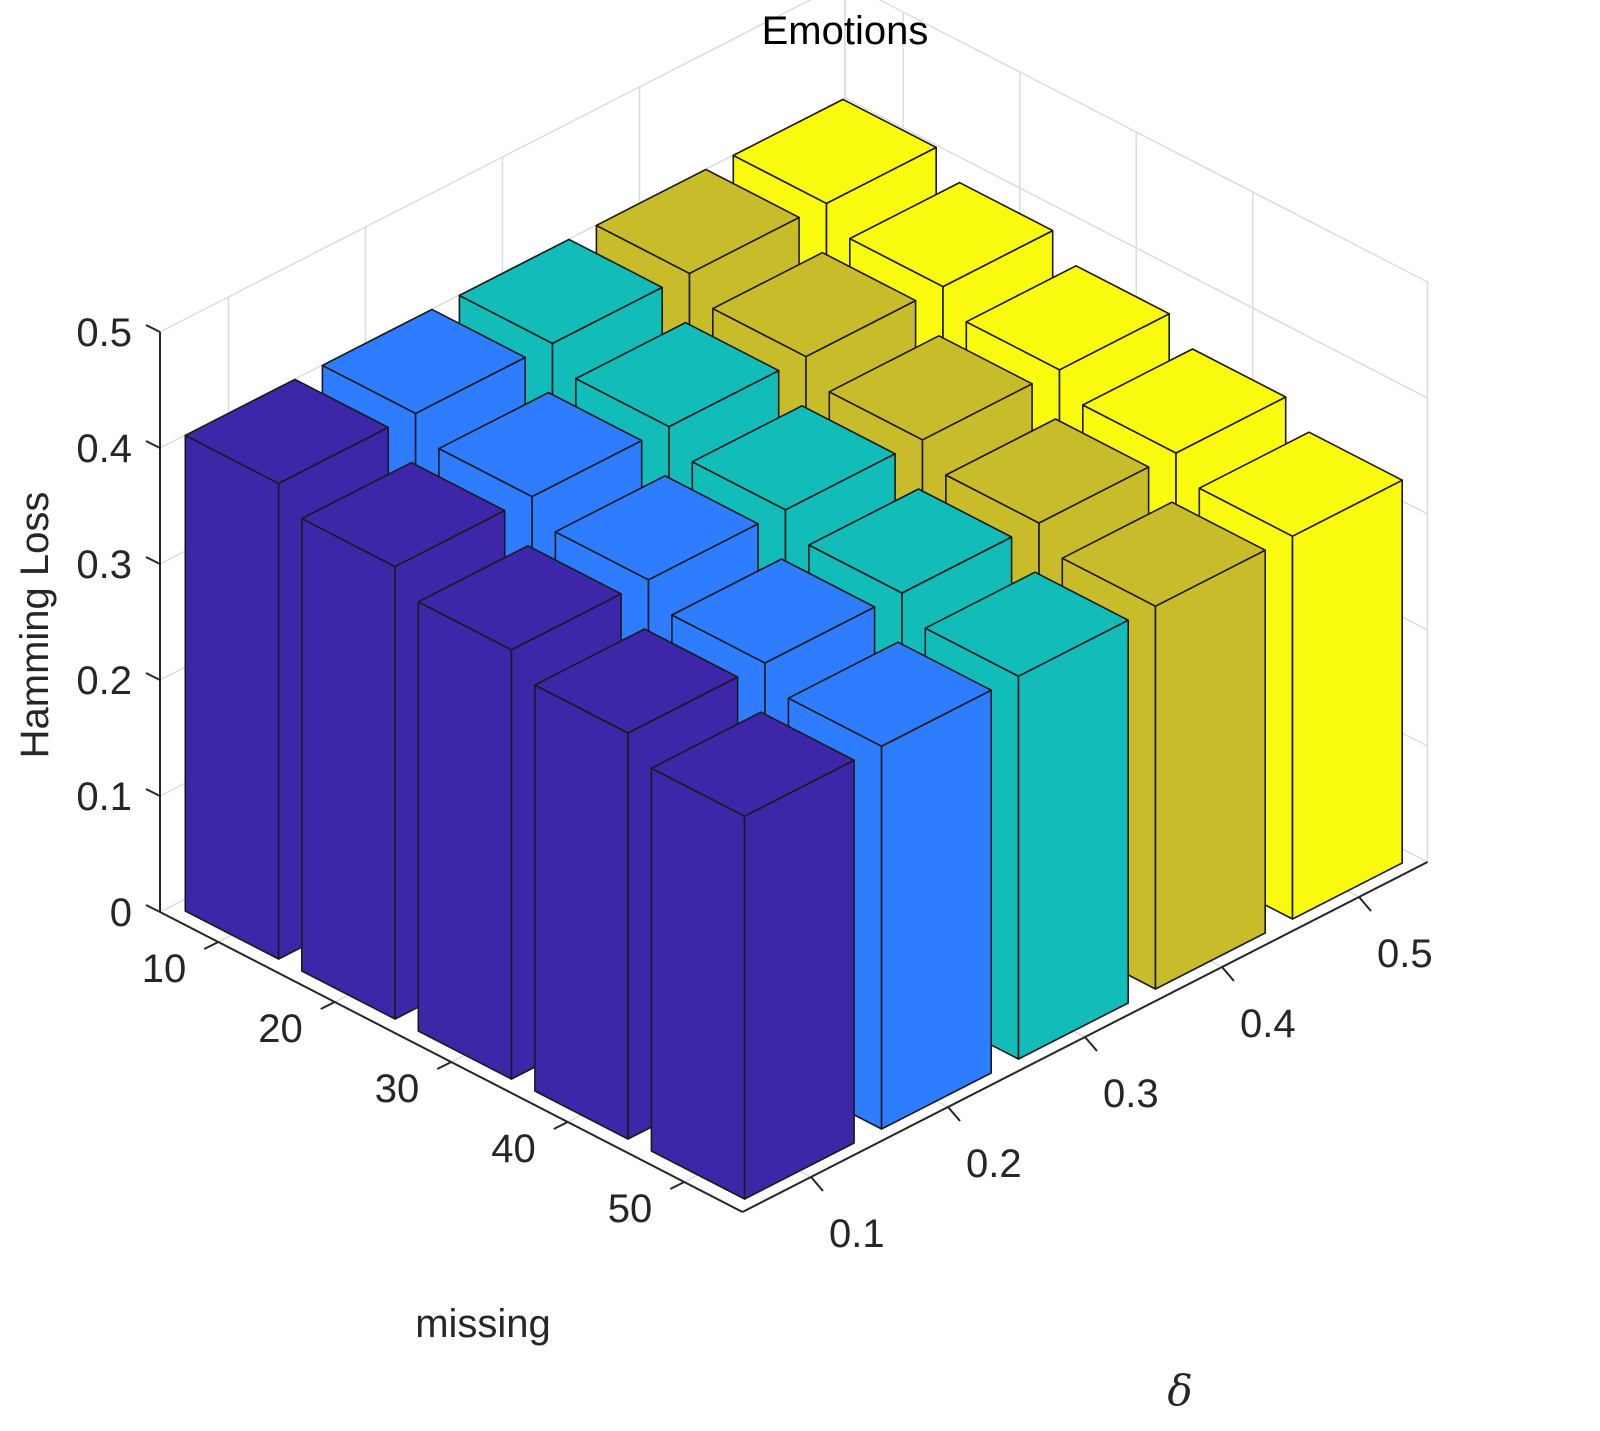  Describe the element at coordinates (483, 1324) in the screenshot. I see `x-axis-label: missing` at that location.